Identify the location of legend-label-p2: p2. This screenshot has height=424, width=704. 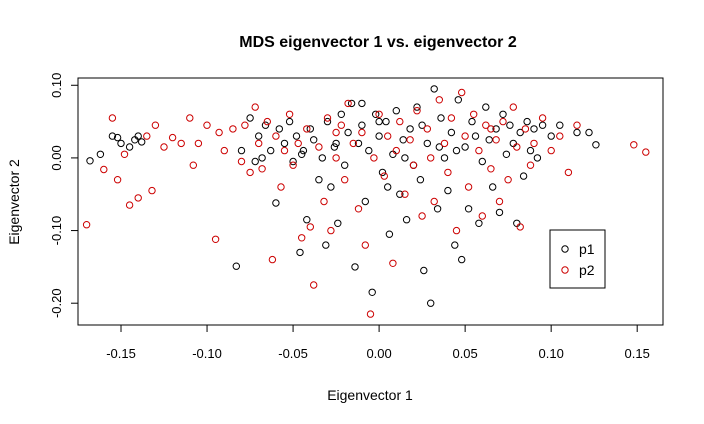
(587, 270).